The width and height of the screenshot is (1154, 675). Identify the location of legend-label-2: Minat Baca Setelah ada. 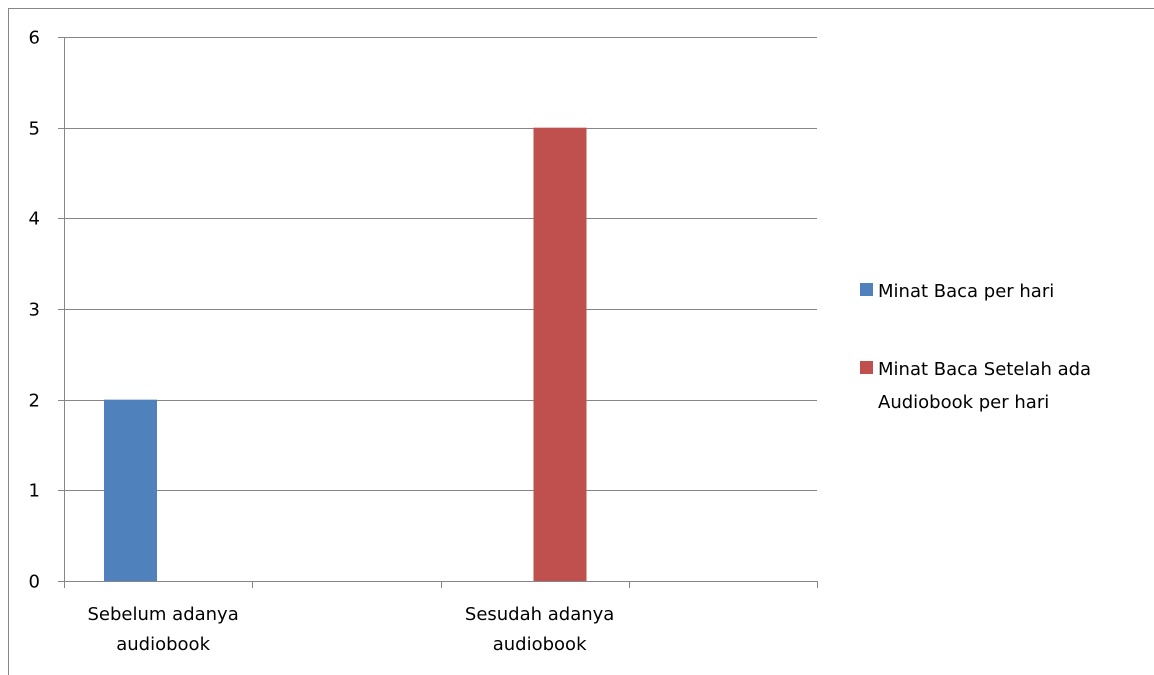
(984, 369).